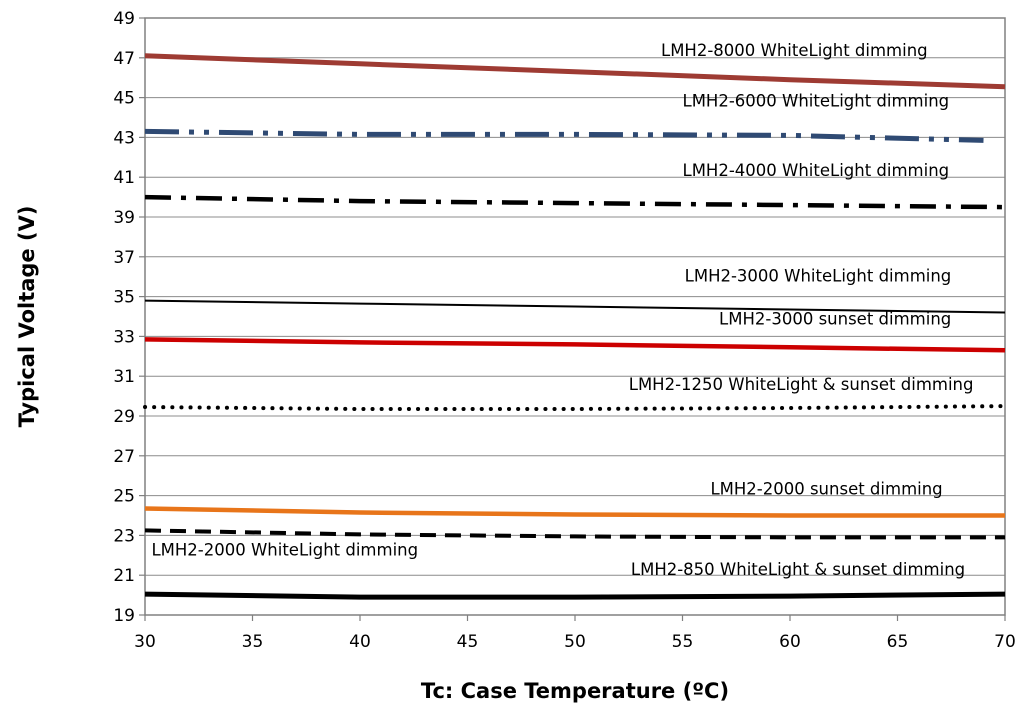  What do you see at coordinates (124, 138) in the screenshot?
I see `y-tick-label: 43` at bounding box center [124, 138].